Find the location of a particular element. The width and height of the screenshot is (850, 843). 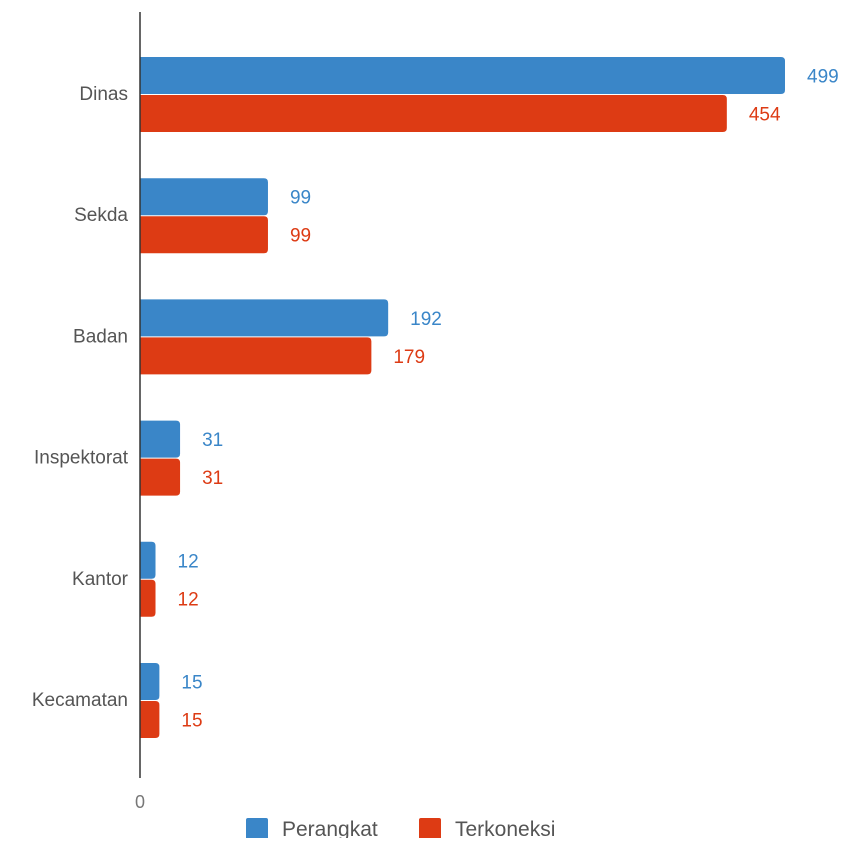

legend-label-terkoneksi: Terkoneksi is located at coordinates (505, 828).